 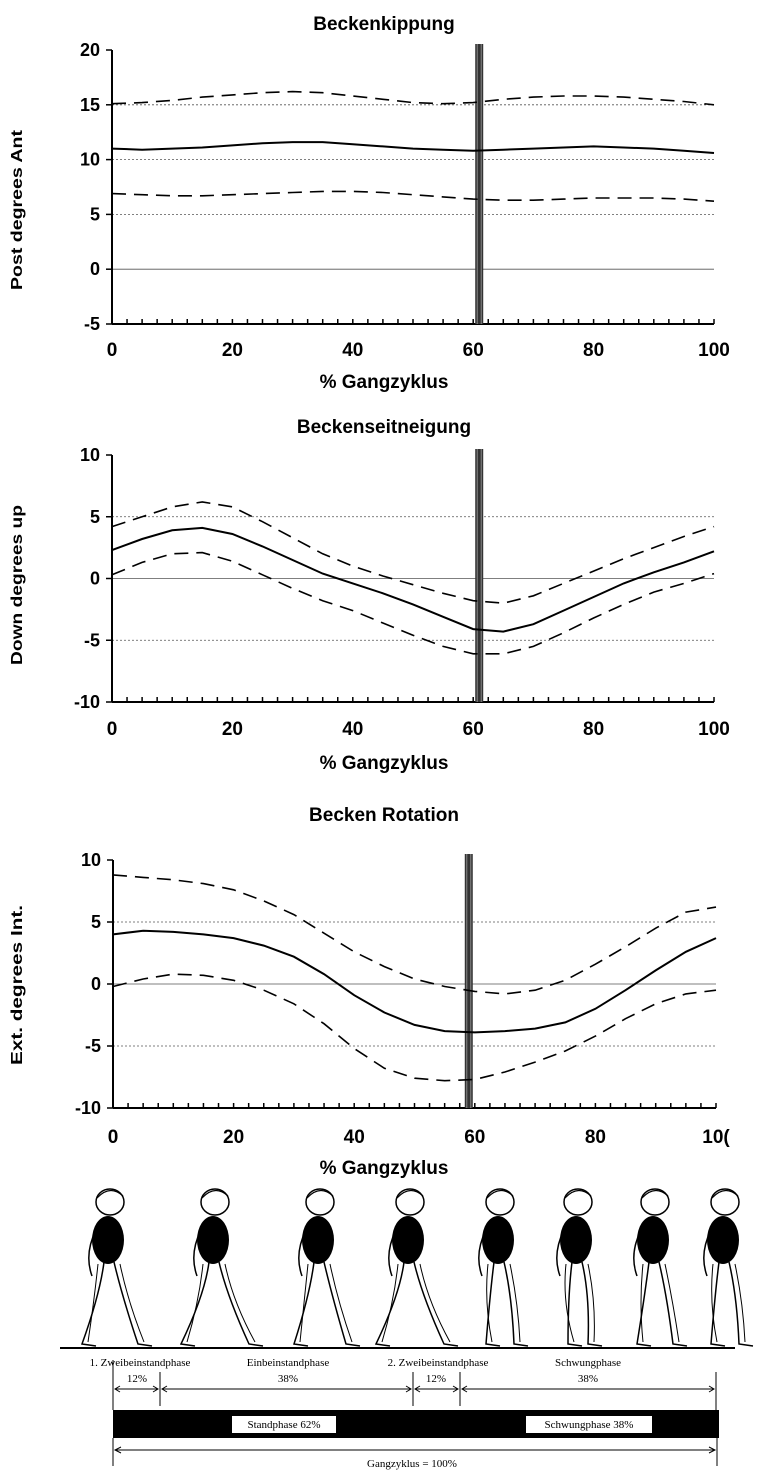 I want to click on y-tick-label: 15, so click(x=90, y=105).